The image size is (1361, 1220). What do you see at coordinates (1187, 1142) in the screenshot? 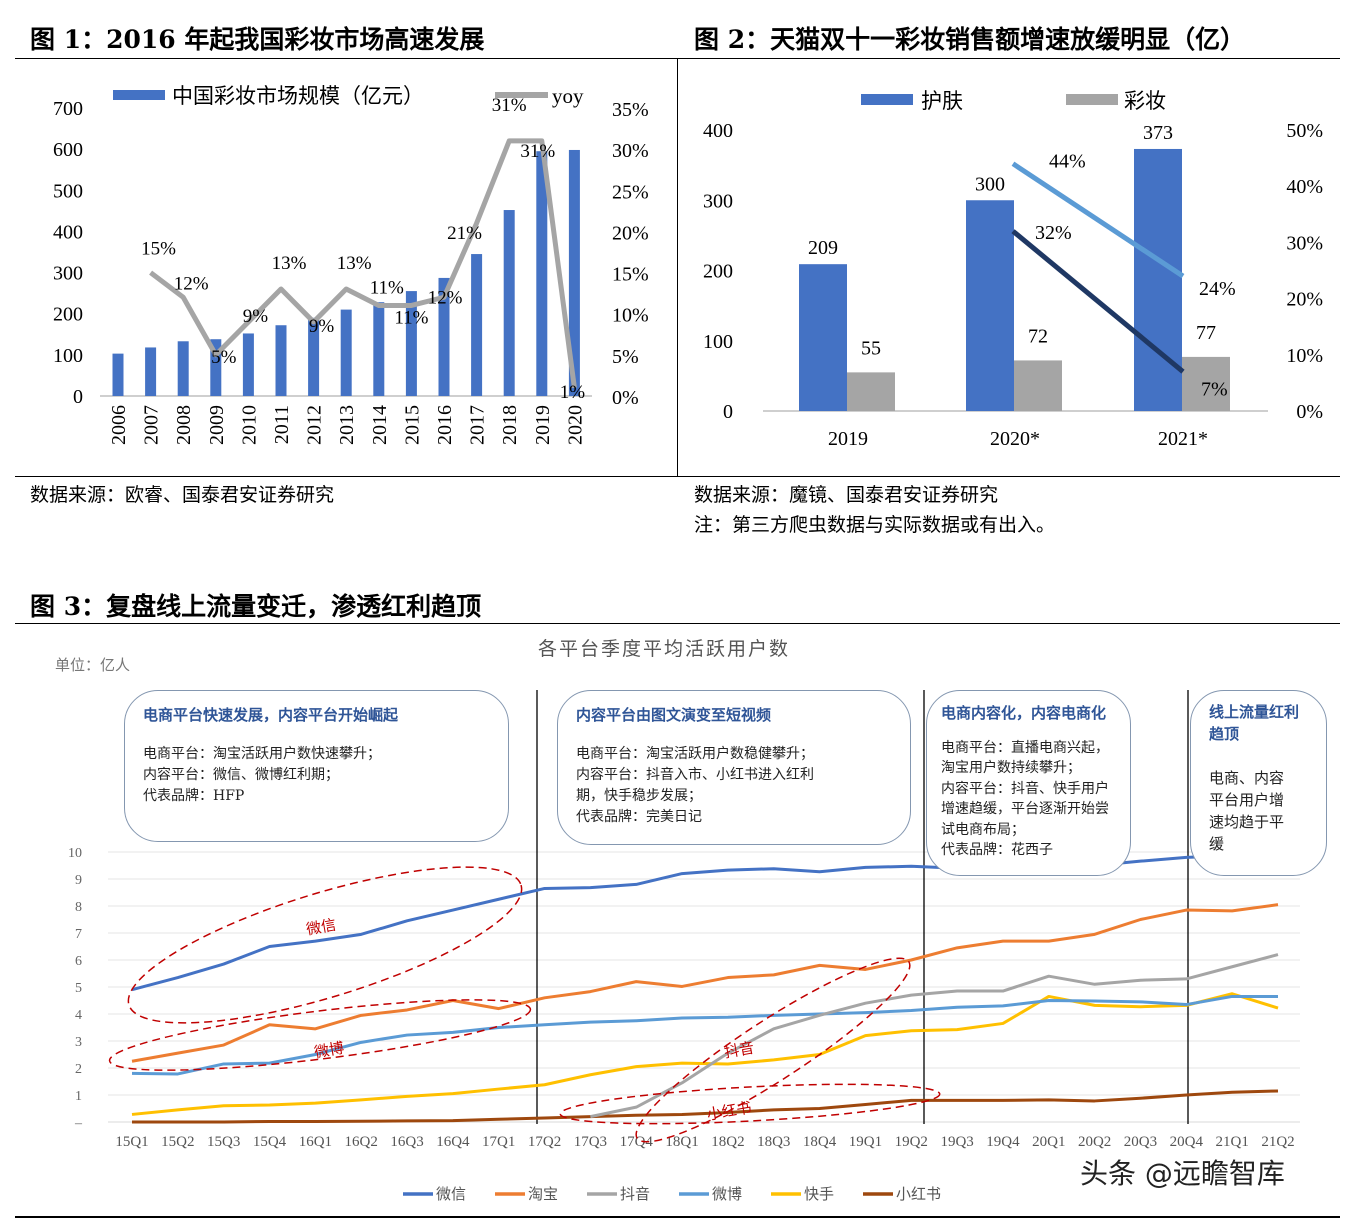
I see `x-tick-label: 20Q4` at bounding box center [1187, 1142].